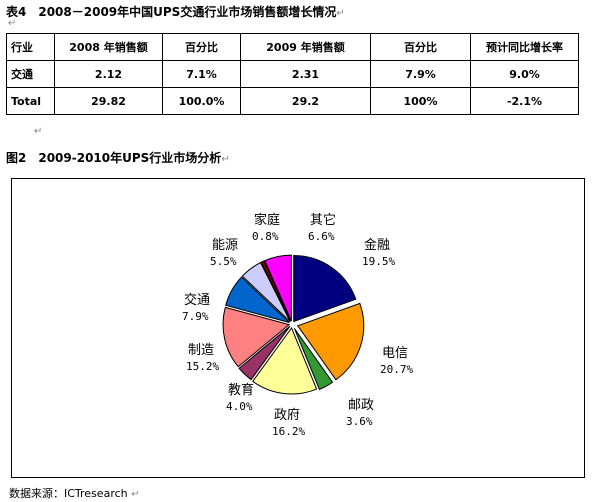 The width and height of the screenshot is (592, 502). Describe the element at coordinates (288, 431) in the screenshot. I see `slice-percent-label: 16.2%` at that location.